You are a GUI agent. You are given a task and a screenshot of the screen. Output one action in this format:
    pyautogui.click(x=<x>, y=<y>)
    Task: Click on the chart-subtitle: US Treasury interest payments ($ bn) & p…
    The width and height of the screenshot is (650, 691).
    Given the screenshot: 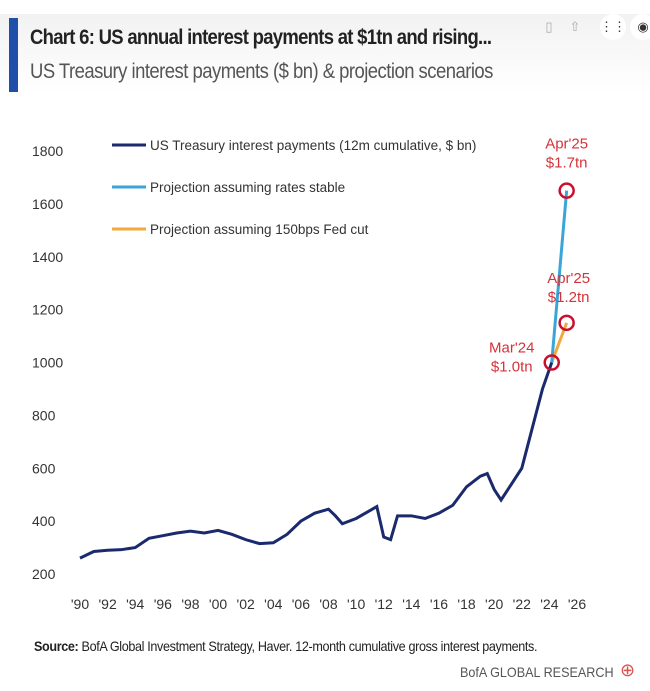 What is the action you would take?
    pyautogui.click(x=261, y=71)
    